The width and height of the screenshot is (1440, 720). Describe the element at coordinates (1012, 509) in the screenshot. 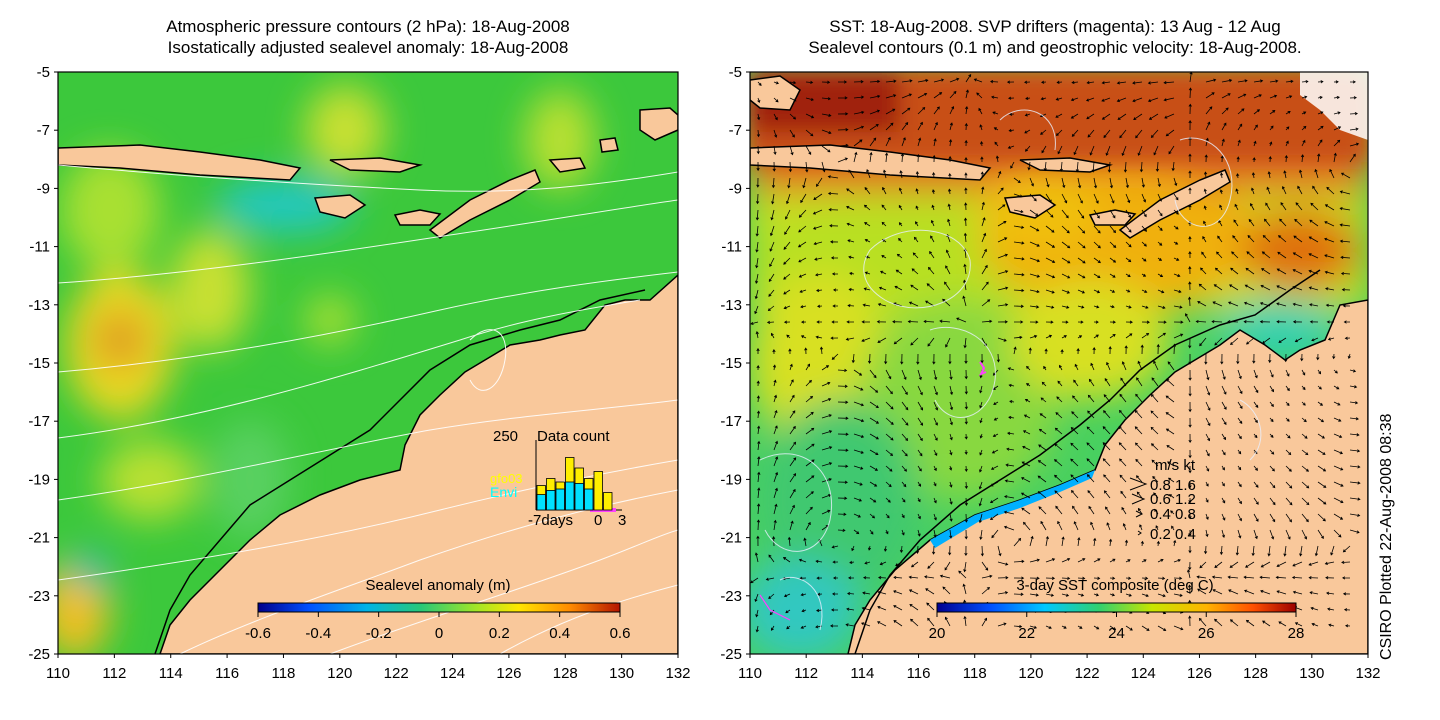

I see `coastal-cold-strip` at that location.